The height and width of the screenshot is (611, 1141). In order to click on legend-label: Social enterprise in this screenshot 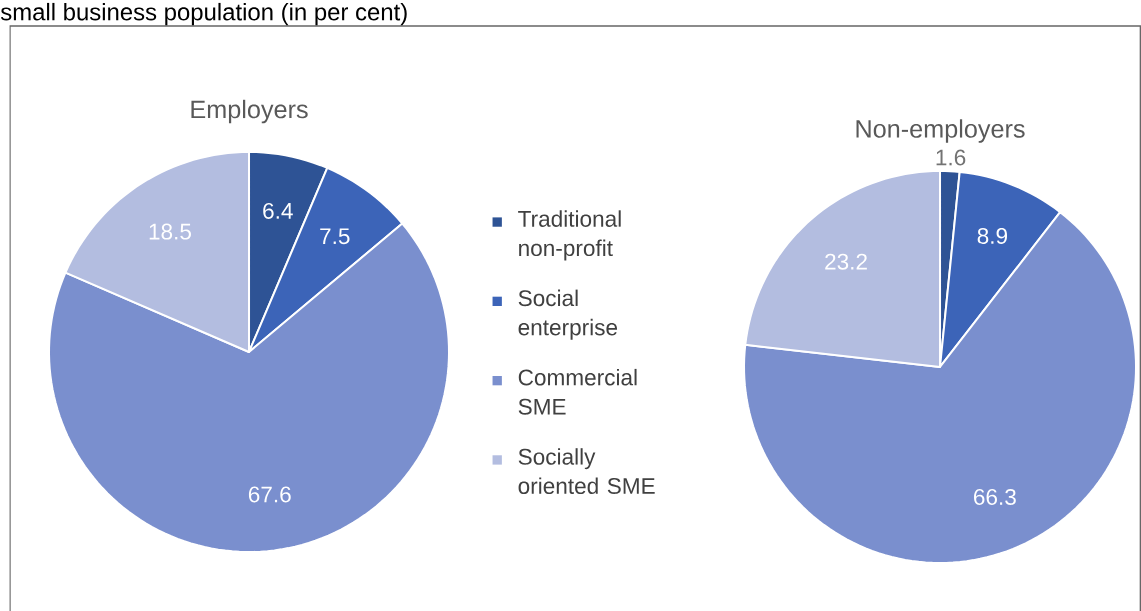, I will do `click(568, 314)`.